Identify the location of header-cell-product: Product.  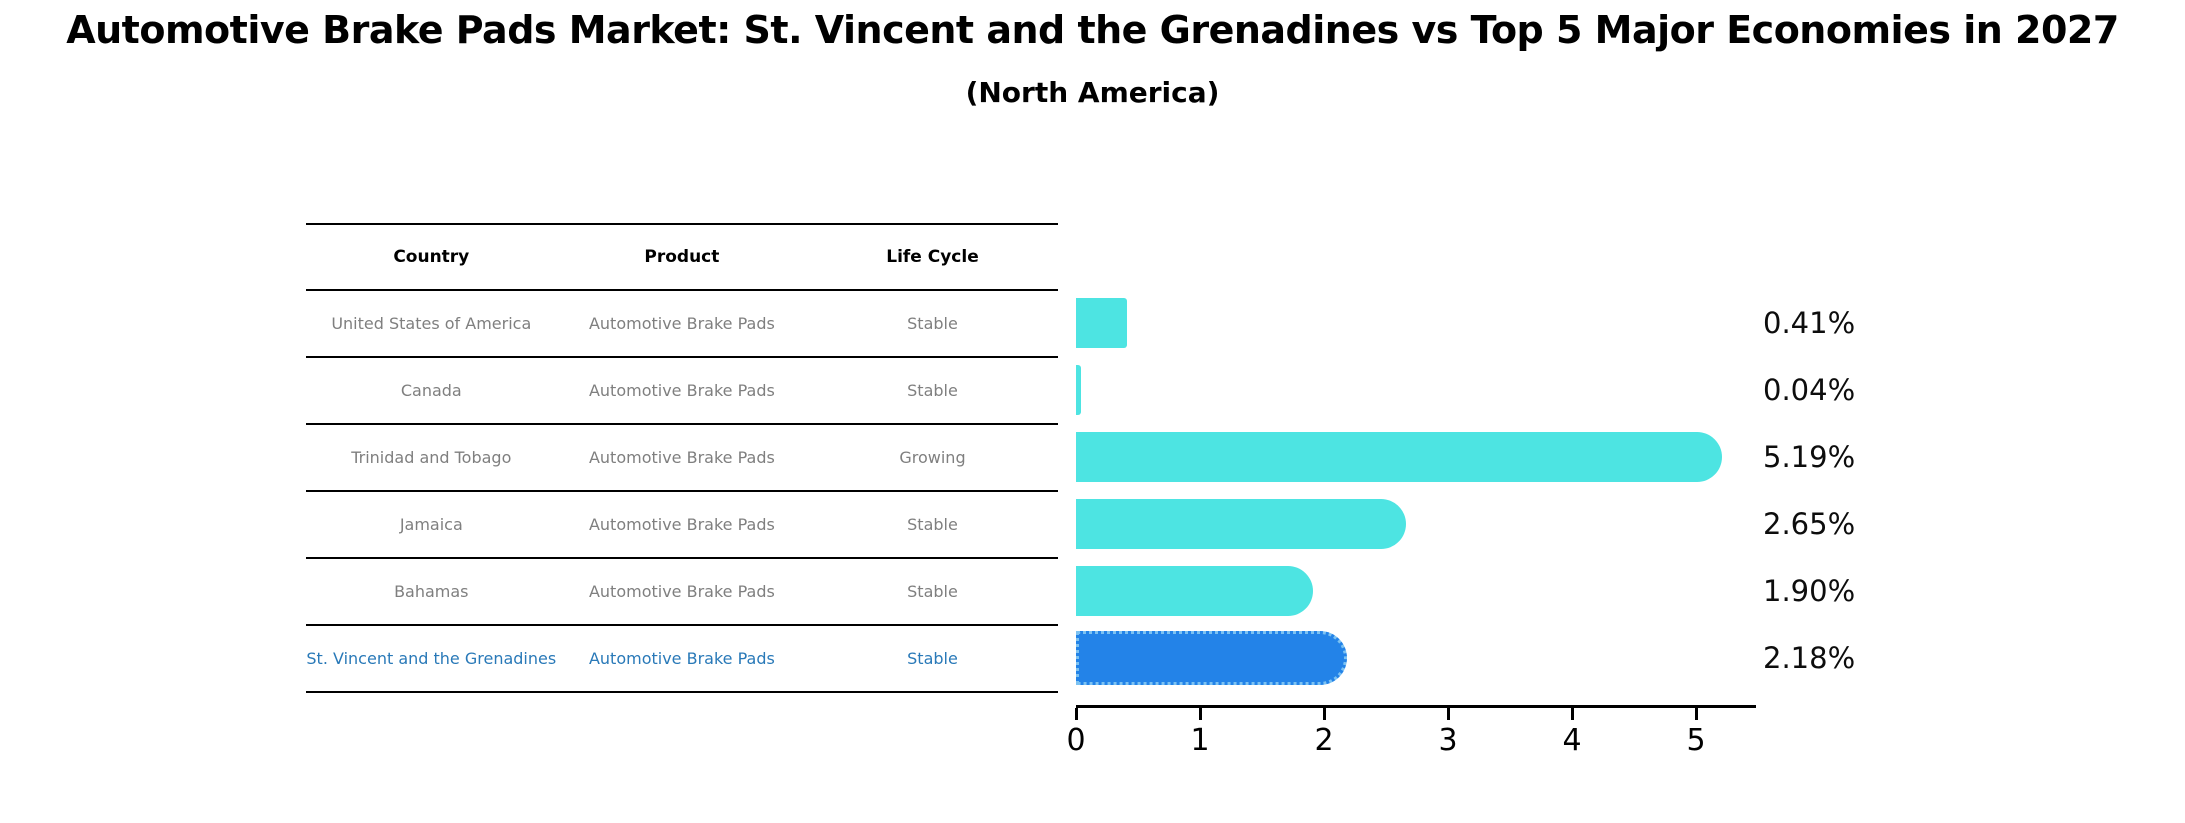
(682, 257).